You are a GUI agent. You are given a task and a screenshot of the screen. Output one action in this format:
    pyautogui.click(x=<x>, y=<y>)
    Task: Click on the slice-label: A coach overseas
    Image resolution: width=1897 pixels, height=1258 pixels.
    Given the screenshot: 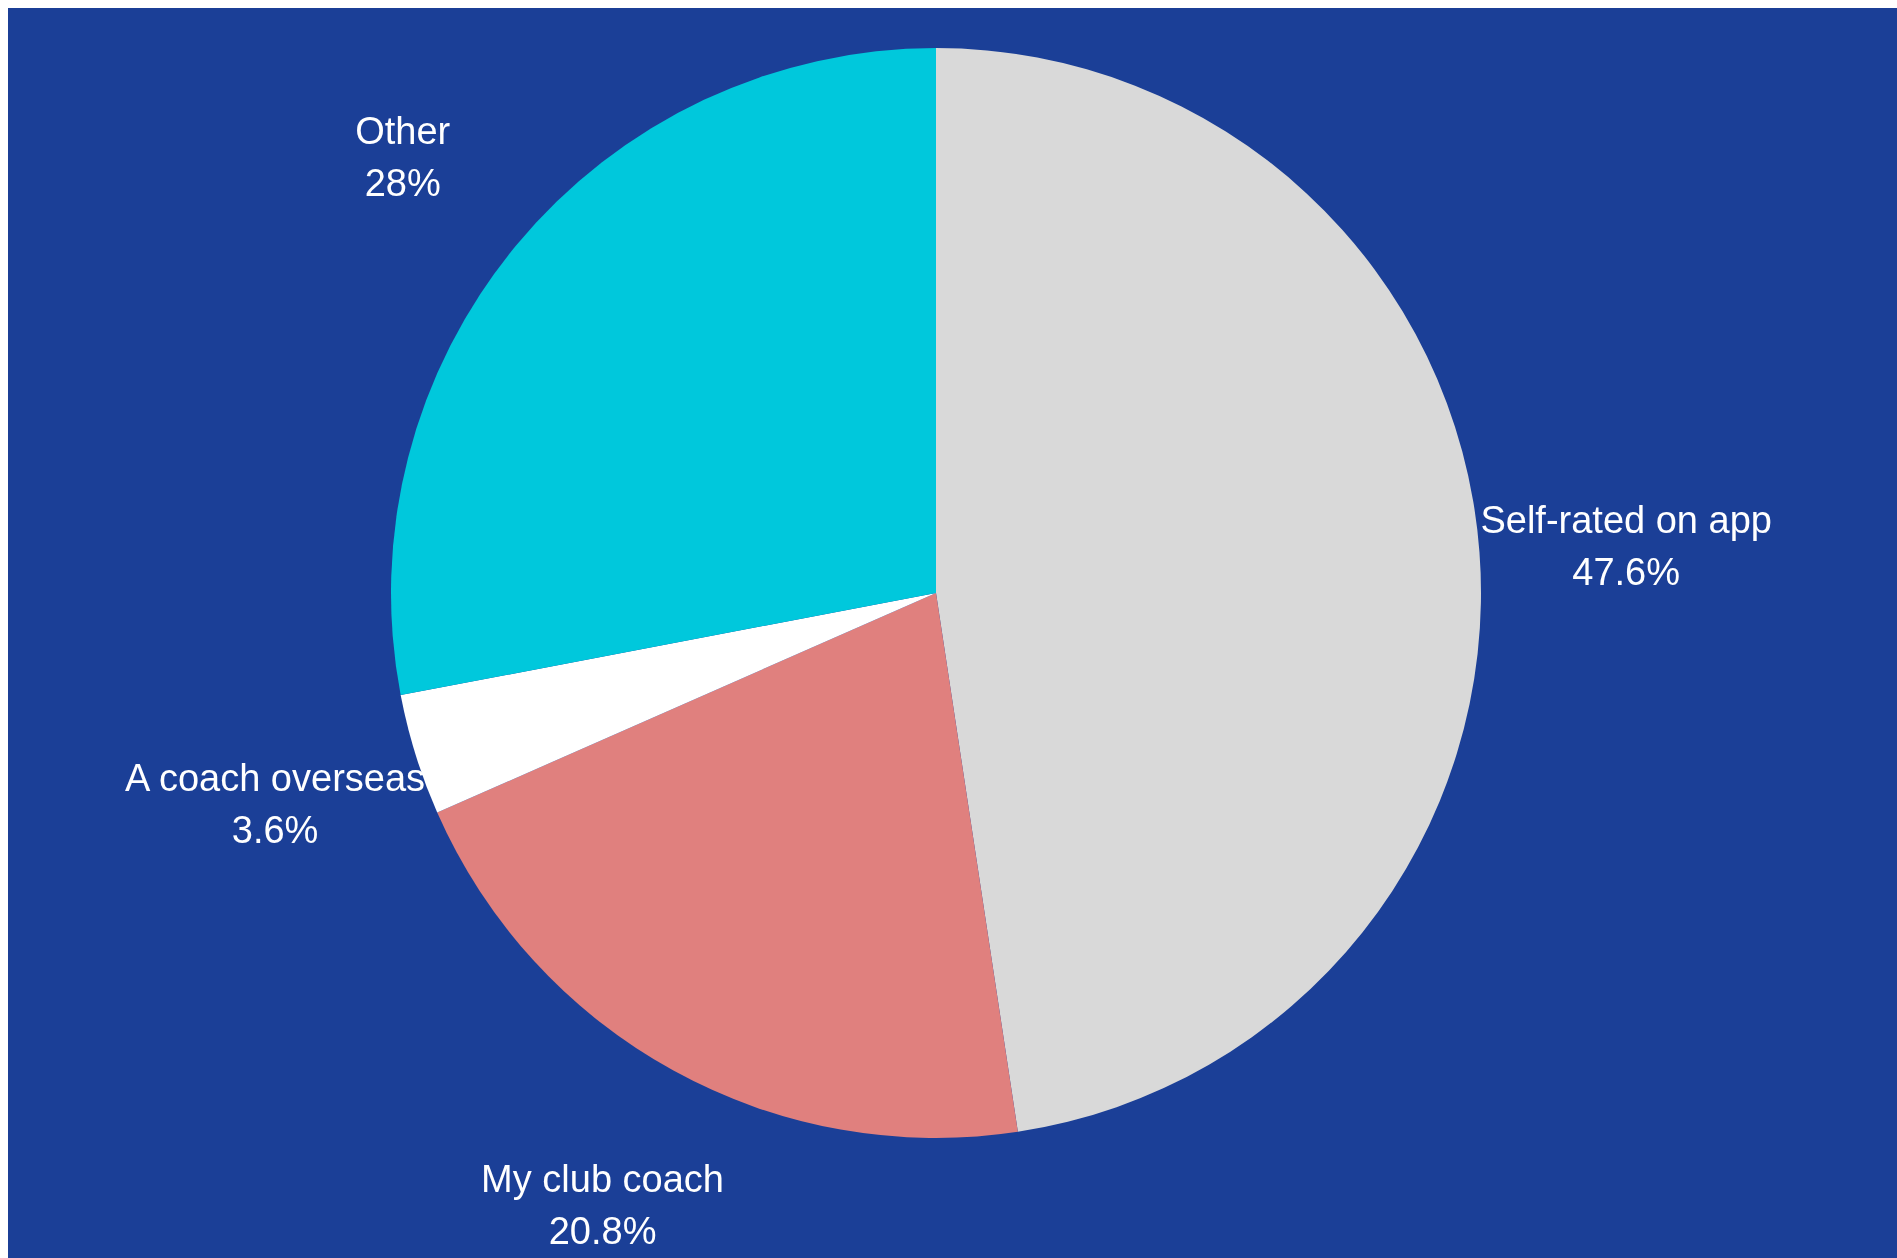 What is the action you would take?
    pyautogui.click(x=275, y=777)
    